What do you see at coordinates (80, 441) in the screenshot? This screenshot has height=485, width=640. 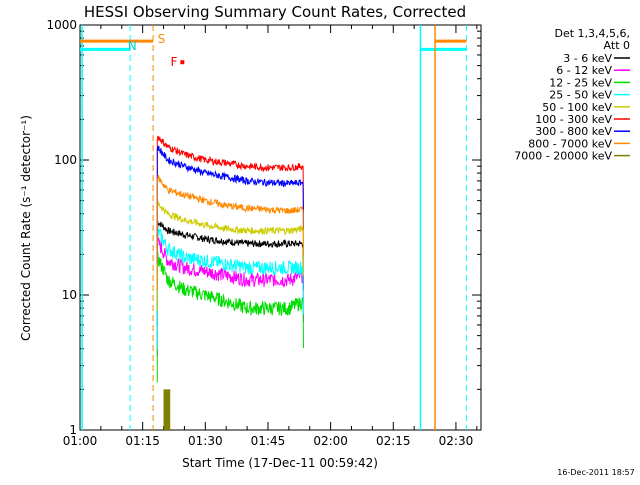 I see `x-tick-label: 01:00` at bounding box center [80, 441].